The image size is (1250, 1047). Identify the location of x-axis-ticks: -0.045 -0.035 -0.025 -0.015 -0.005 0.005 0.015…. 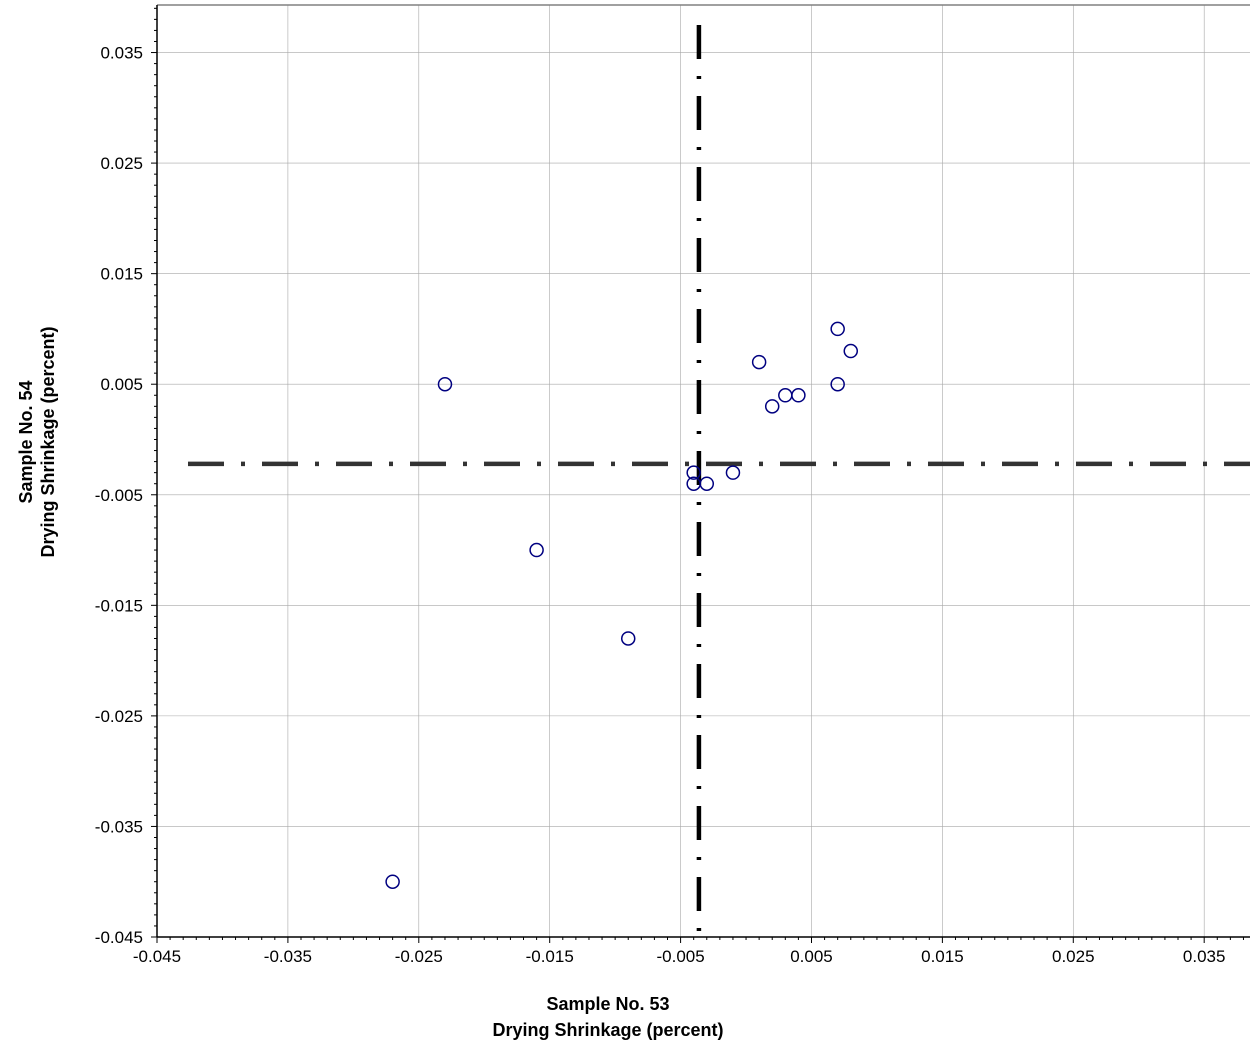
(688, 951).